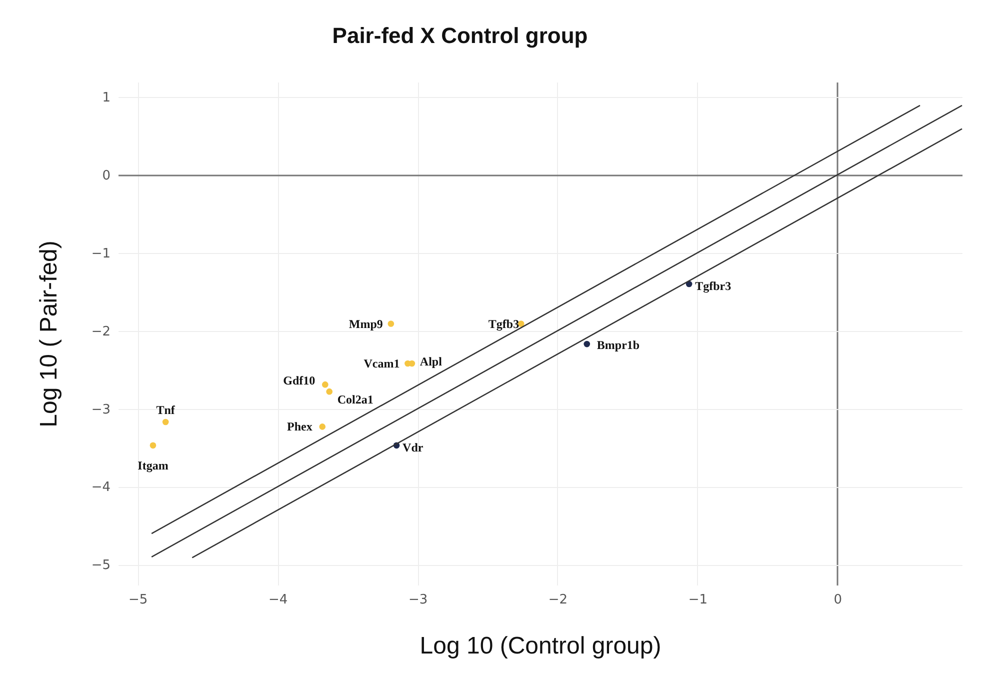 The image size is (1000, 691). I want to click on y-tick-label: 1, so click(106, 98).